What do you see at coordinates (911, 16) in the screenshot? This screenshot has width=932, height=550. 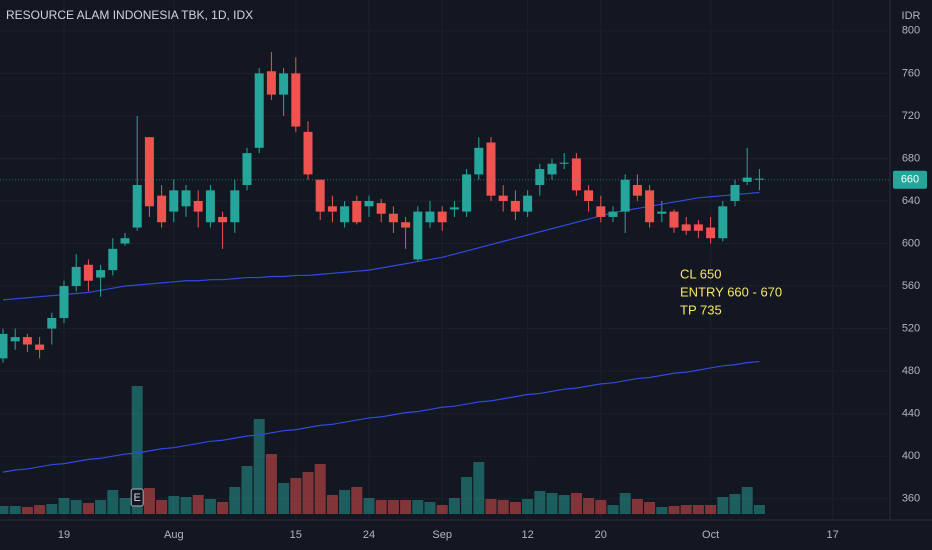 I see `currency: IDR` at bounding box center [911, 16].